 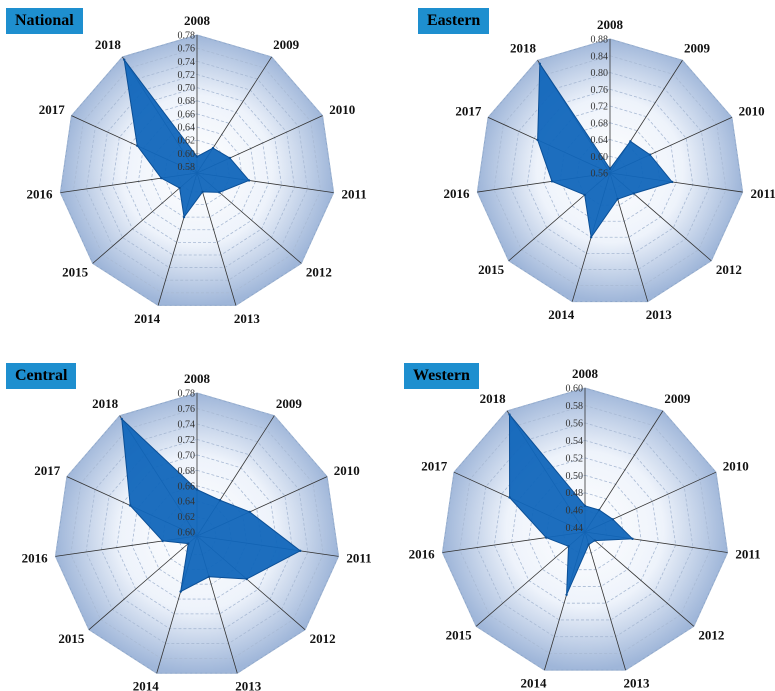 I want to click on r-tick-label: 0.80, so click(x=600, y=73).